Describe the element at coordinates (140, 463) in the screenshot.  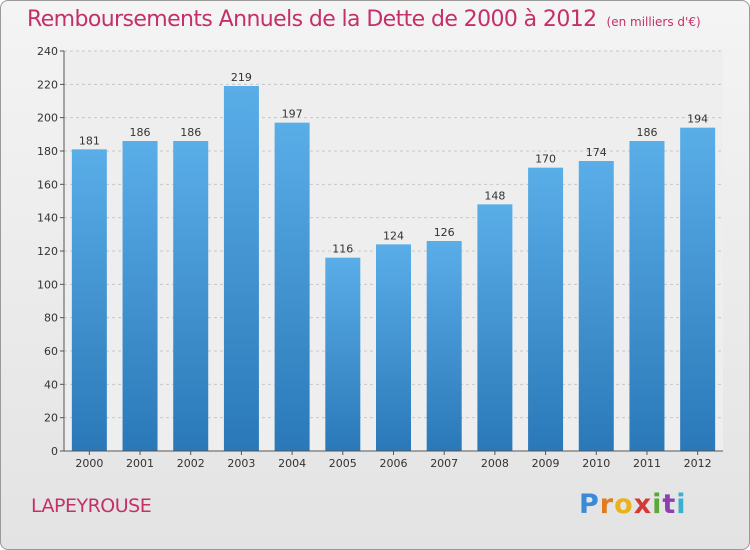
I see `x-tick-label: 2001` at that location.